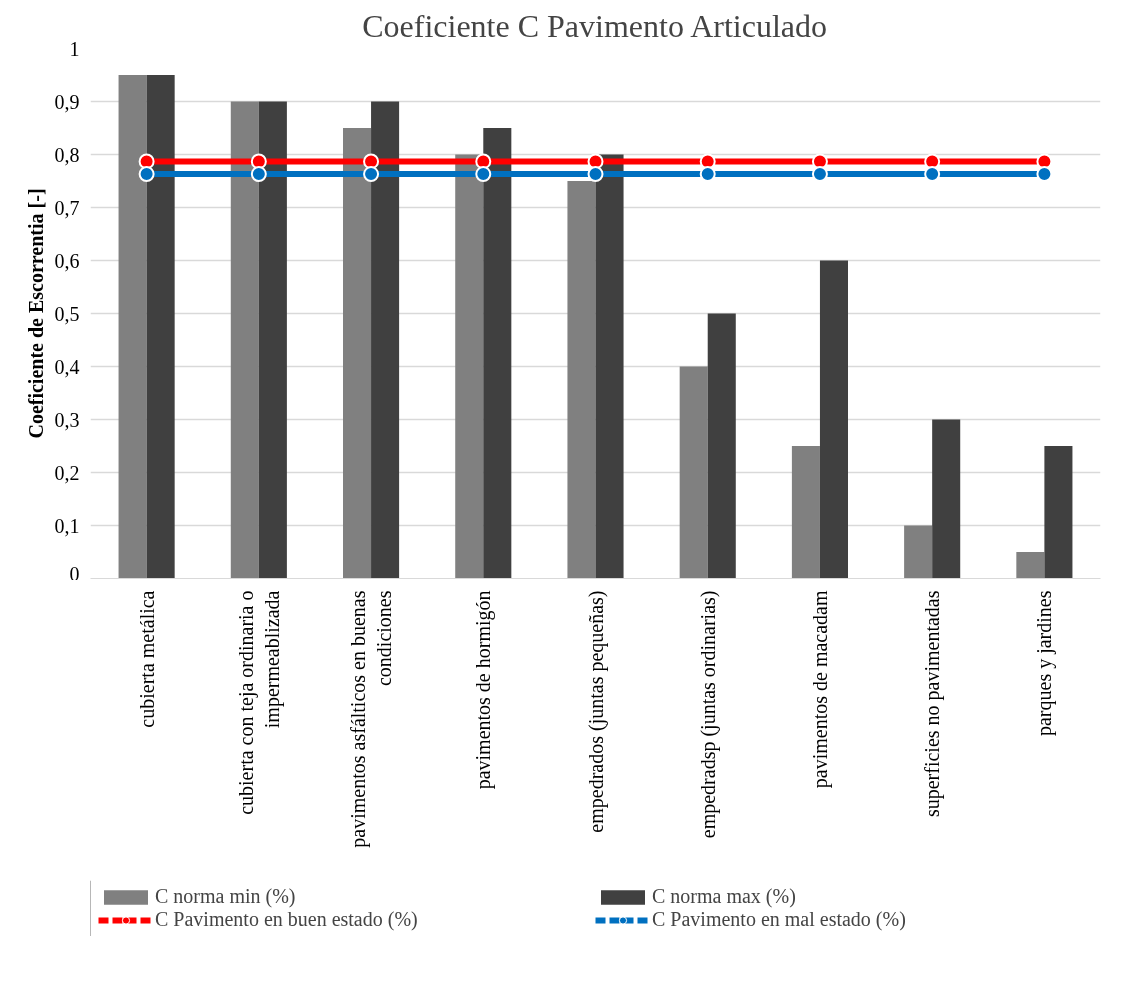 The width and height of the screenshot is (1121, 994). What do you see at coordinates (74, 573) in the screenshot?
I see `y-tick-label: 0` at bounding box center [74, 573].